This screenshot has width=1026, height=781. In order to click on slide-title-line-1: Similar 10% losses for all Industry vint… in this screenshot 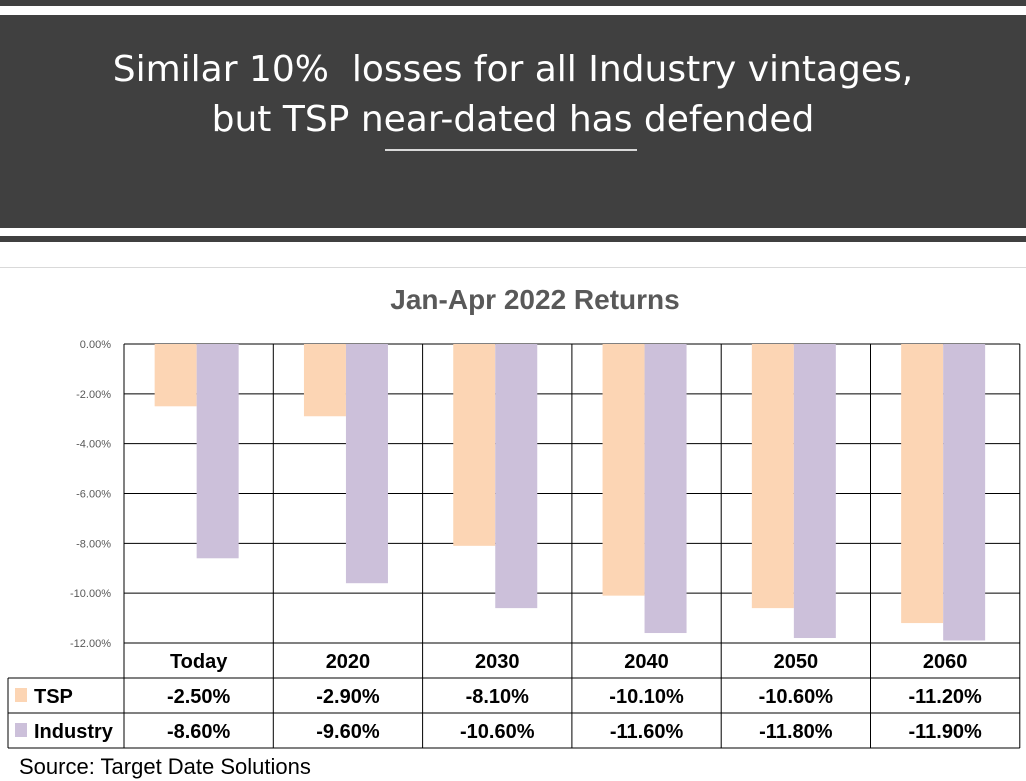, I will do `click(513, 69)`.